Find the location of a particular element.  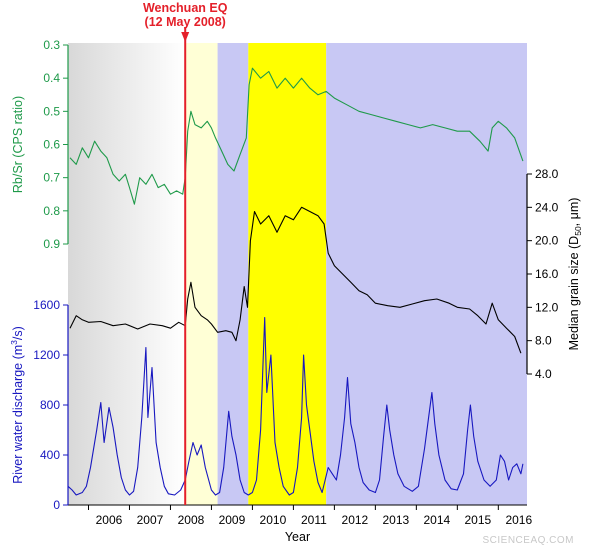

watermark: SCIENCEAQ.COM is located at coordinates (528, 540).